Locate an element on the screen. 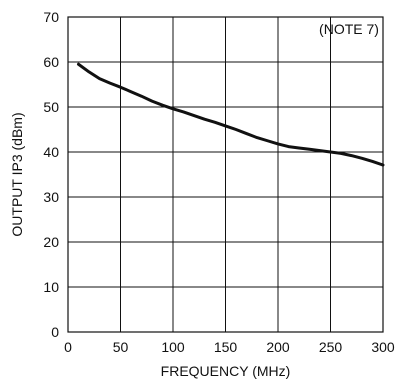  y-axis-title: OUTPUT IP3 (dBm) is located at coordinates (17, 174).